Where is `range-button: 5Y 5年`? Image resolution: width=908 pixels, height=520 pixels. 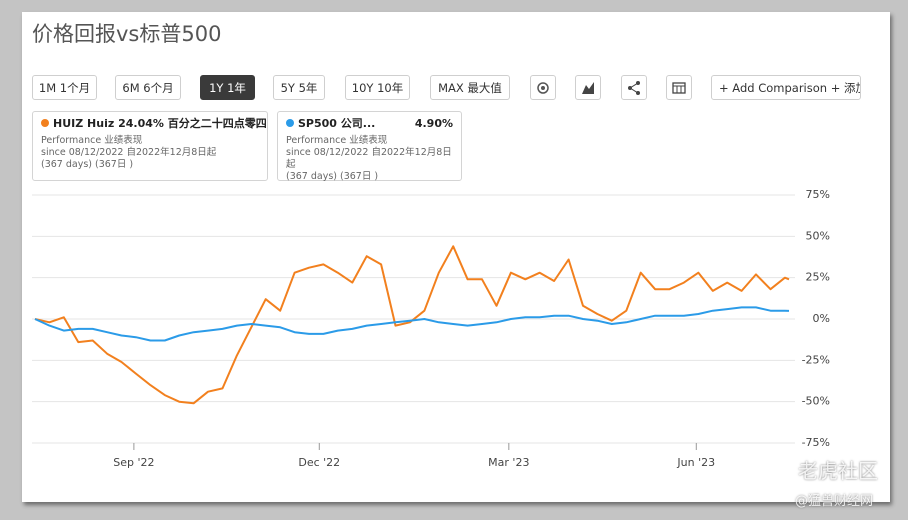
range-button: 5Y 5年 is located at coordinates (299, 87).